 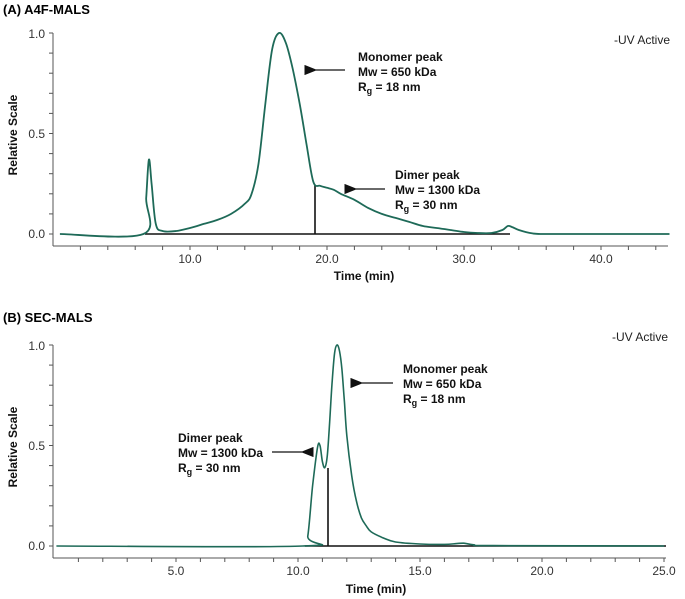 What do you see at coordinates (464, 259) in the screenshot?
I see `x-tick-label: 30.0` at bounding box center [464, 259].